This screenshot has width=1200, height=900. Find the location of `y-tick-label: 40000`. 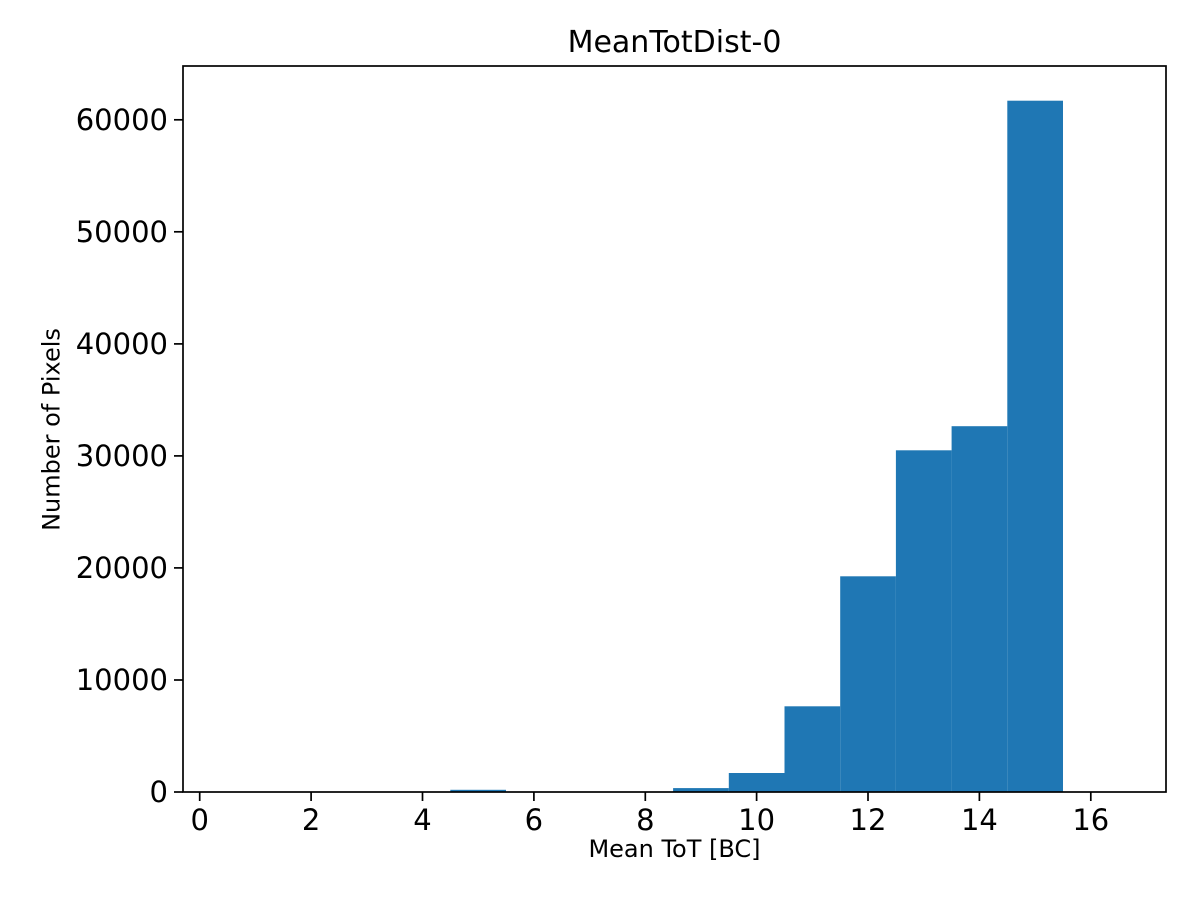

y-tick-label: 40000 is located at coordinates (122, 344).